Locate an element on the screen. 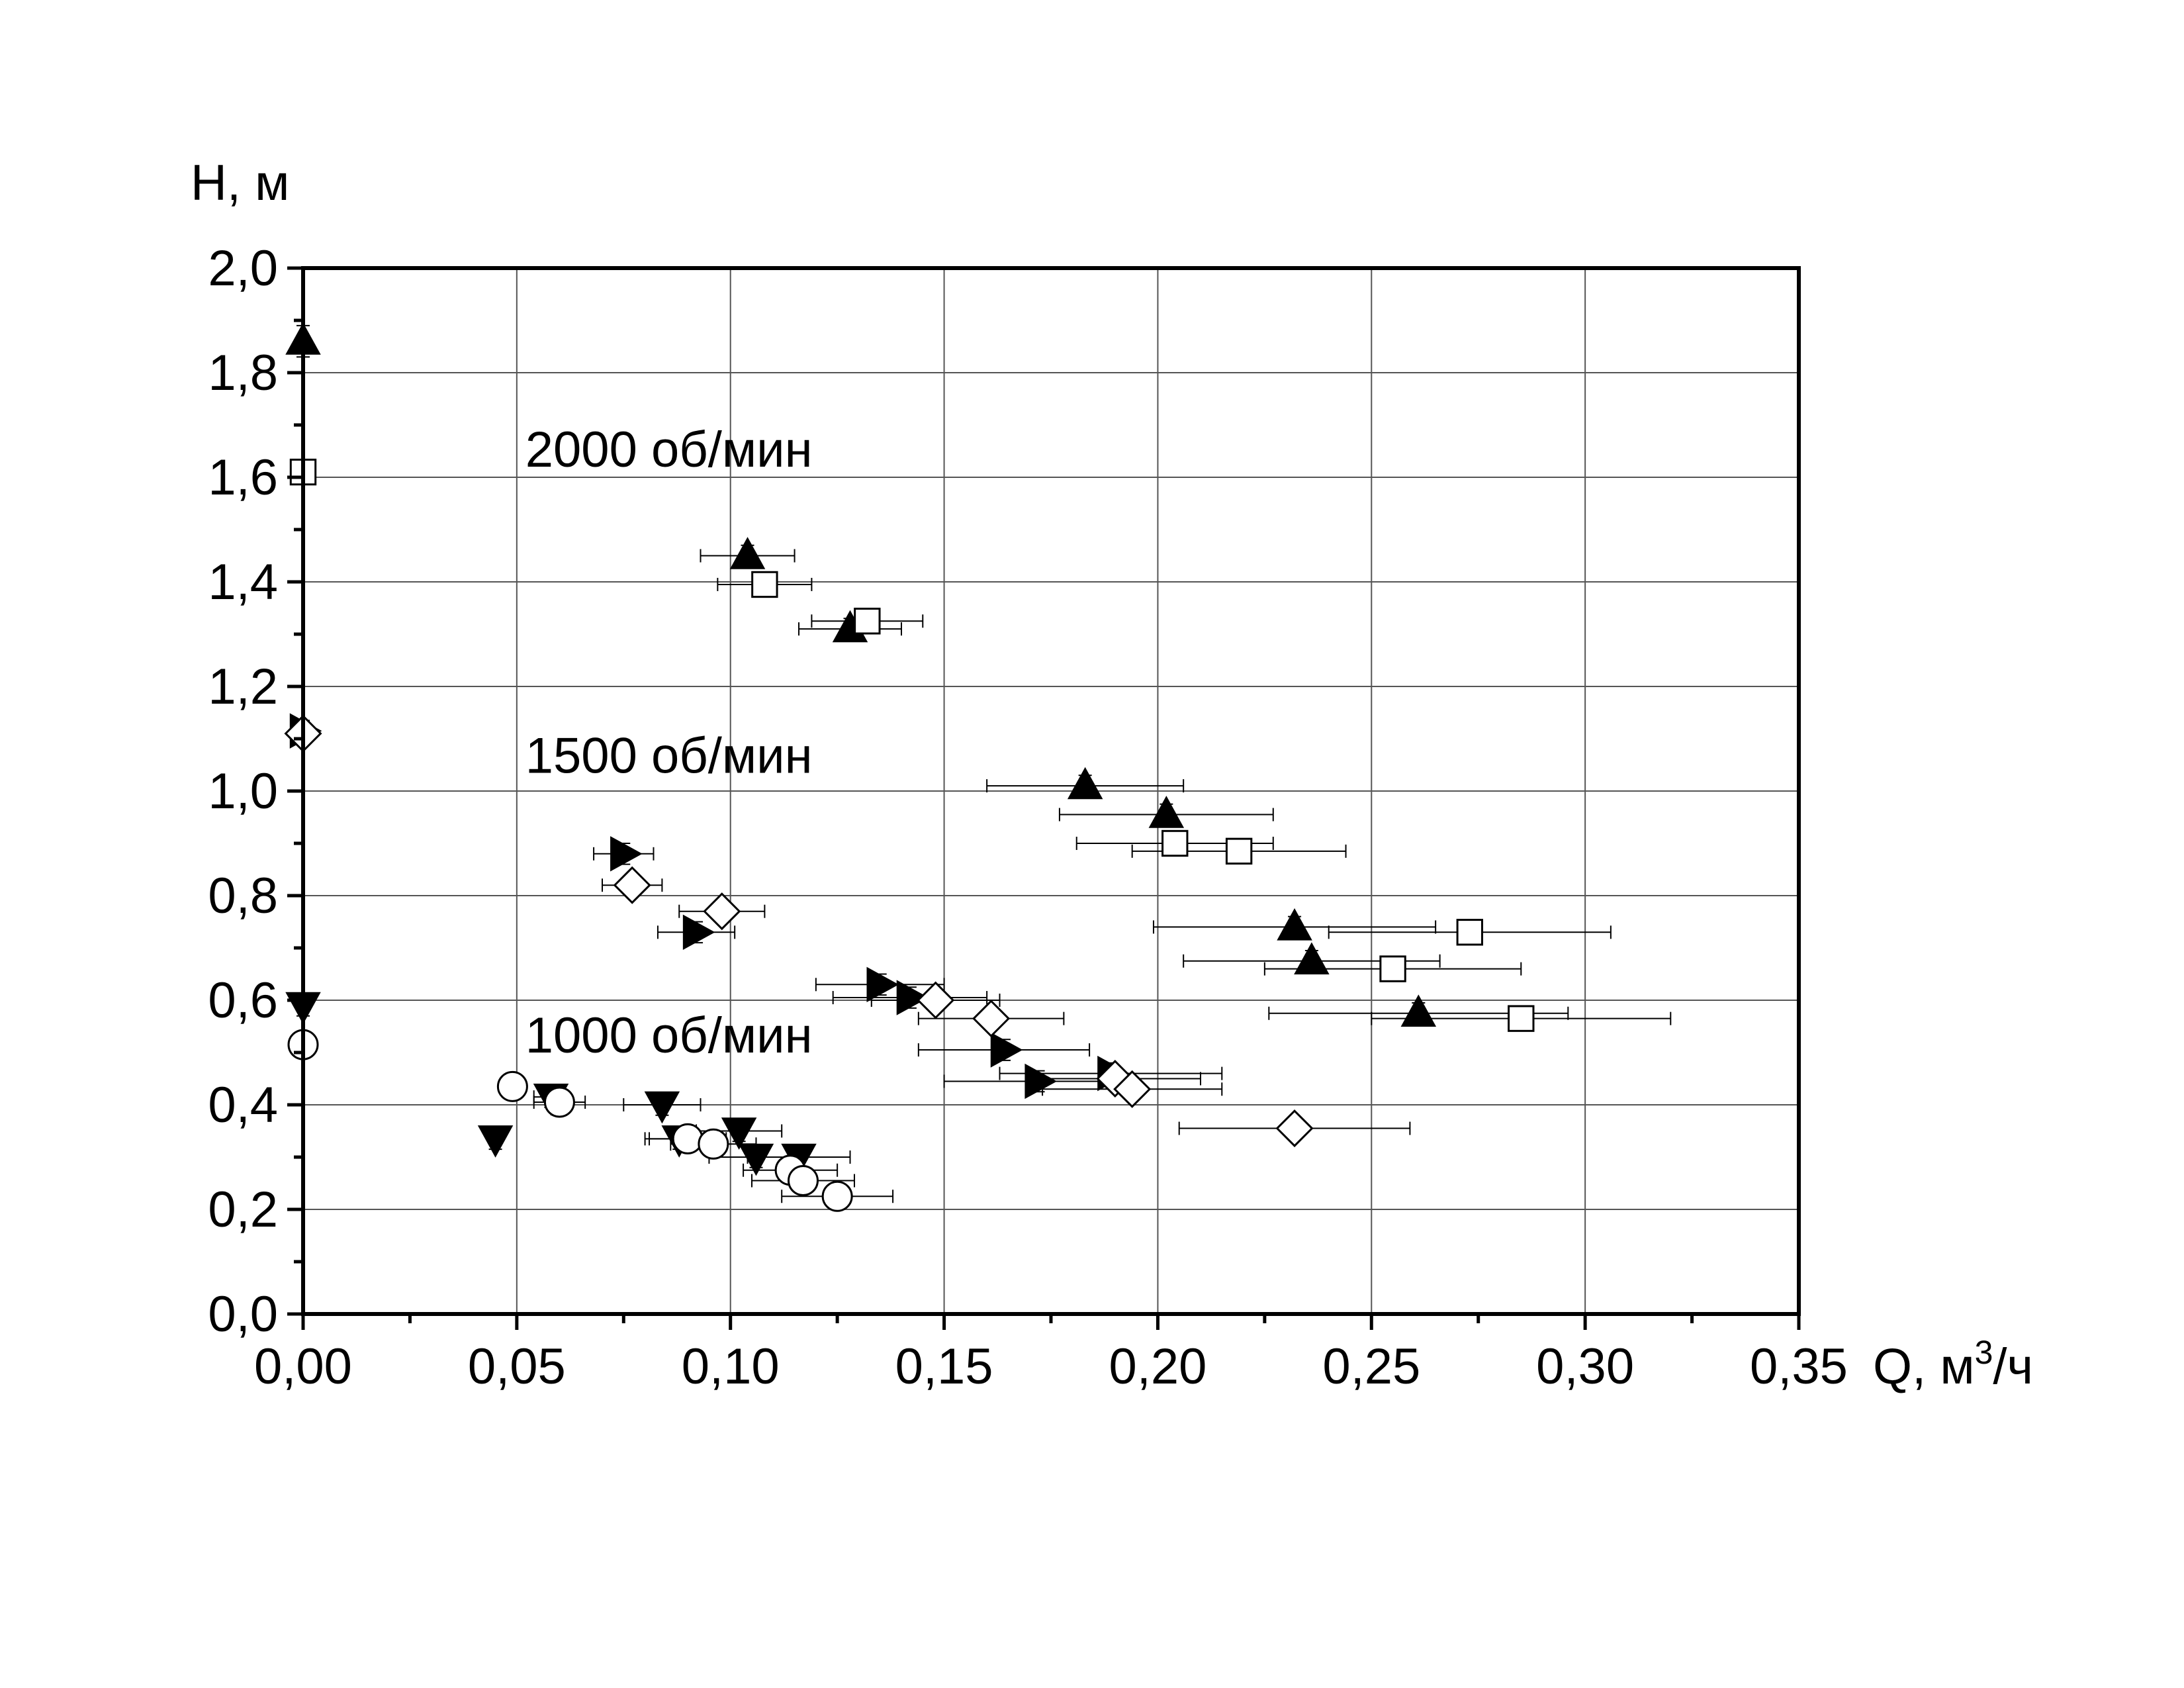 Image resolution: width=2184 pixels, height=1688 pixels. y-tick-label: 0,6 is located at coordinates (243, 1000).